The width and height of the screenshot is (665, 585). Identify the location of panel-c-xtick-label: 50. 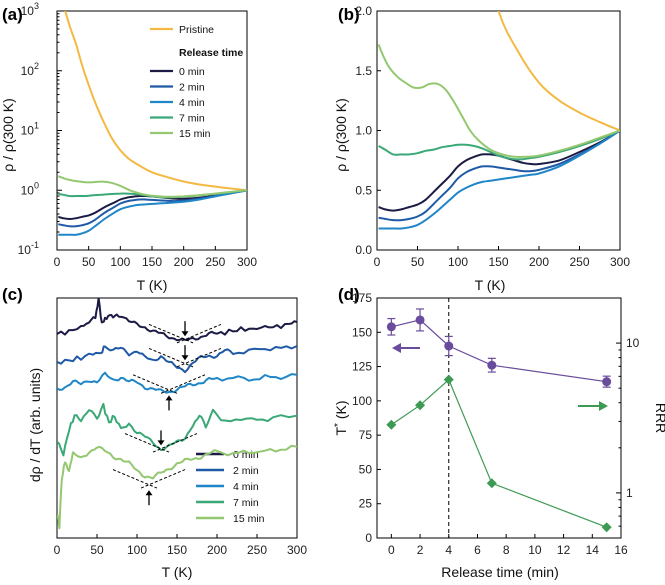
(97, 550).